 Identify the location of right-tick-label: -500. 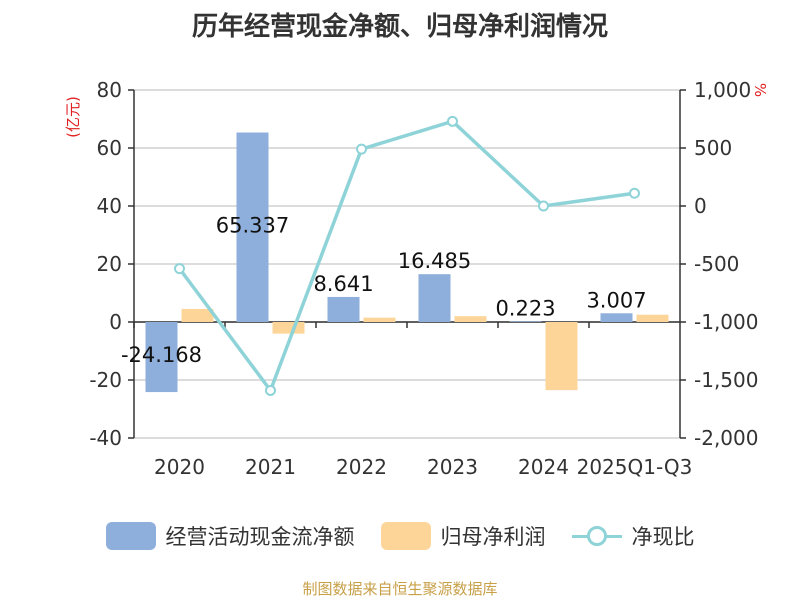
(716, 264).